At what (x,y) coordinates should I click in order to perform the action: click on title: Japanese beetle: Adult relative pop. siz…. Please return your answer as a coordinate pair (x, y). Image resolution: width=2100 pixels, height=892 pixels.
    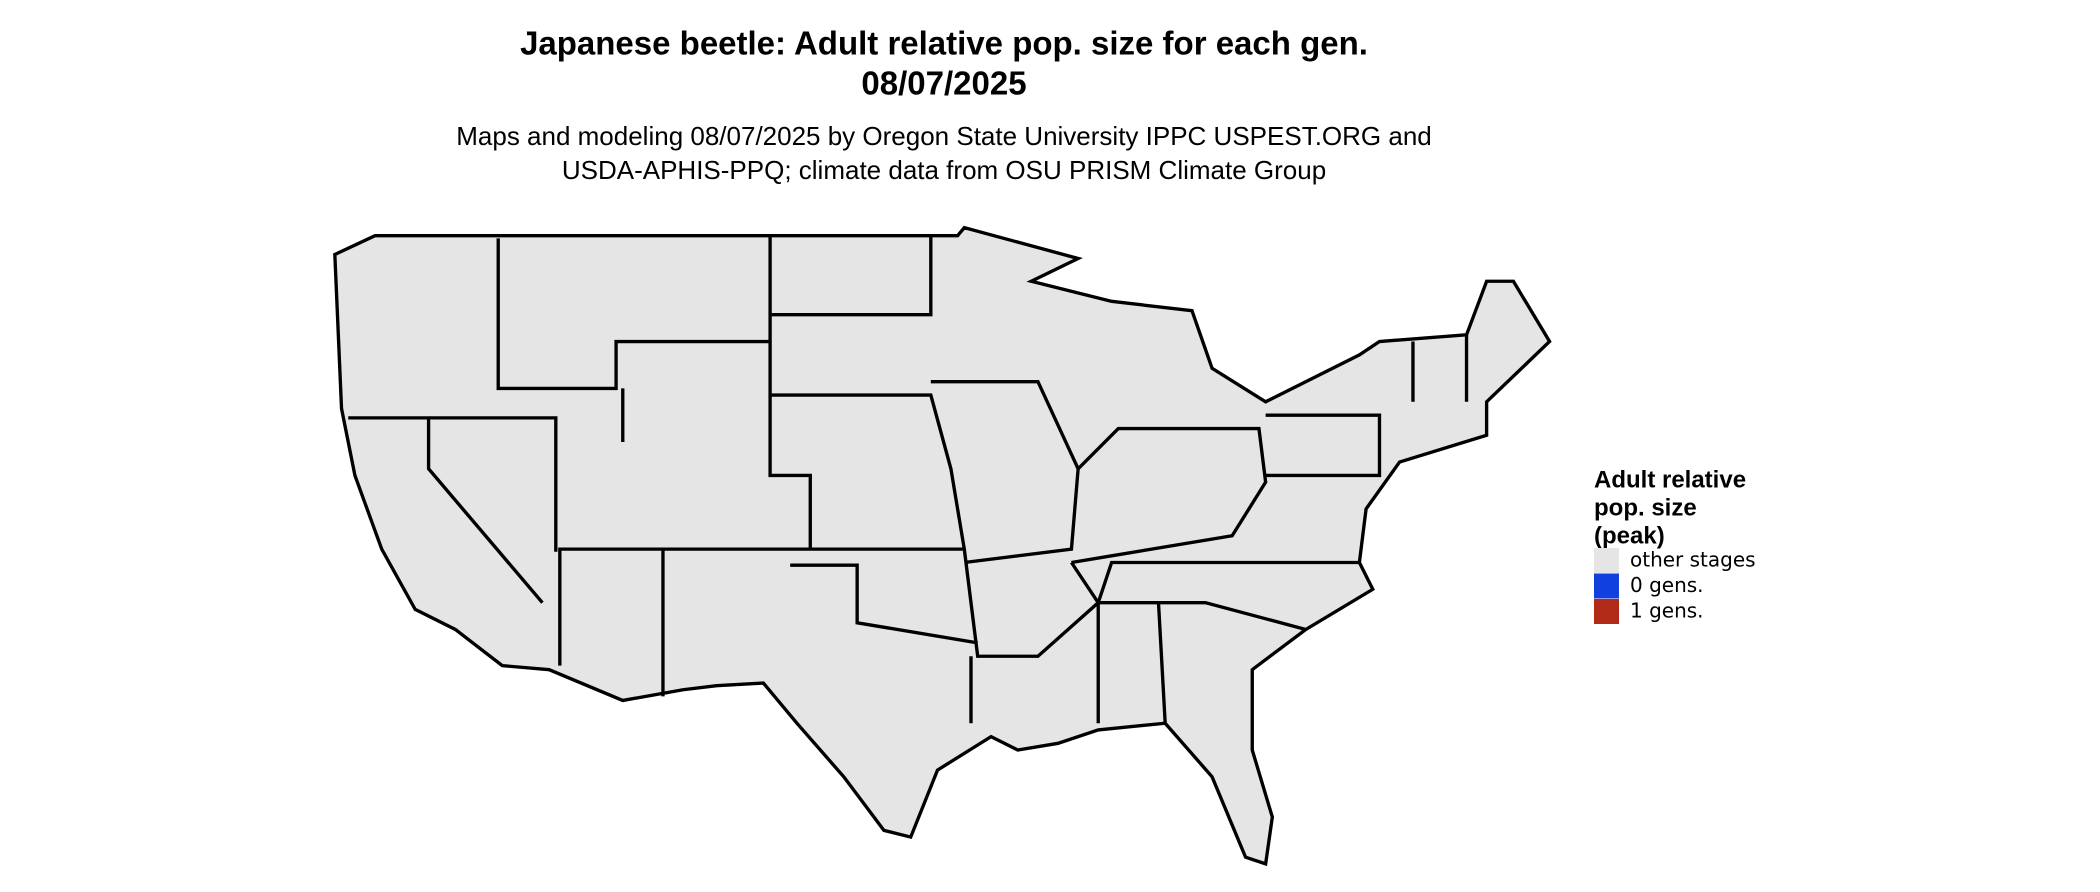
    Looking at the image, I should click on (944, 43).